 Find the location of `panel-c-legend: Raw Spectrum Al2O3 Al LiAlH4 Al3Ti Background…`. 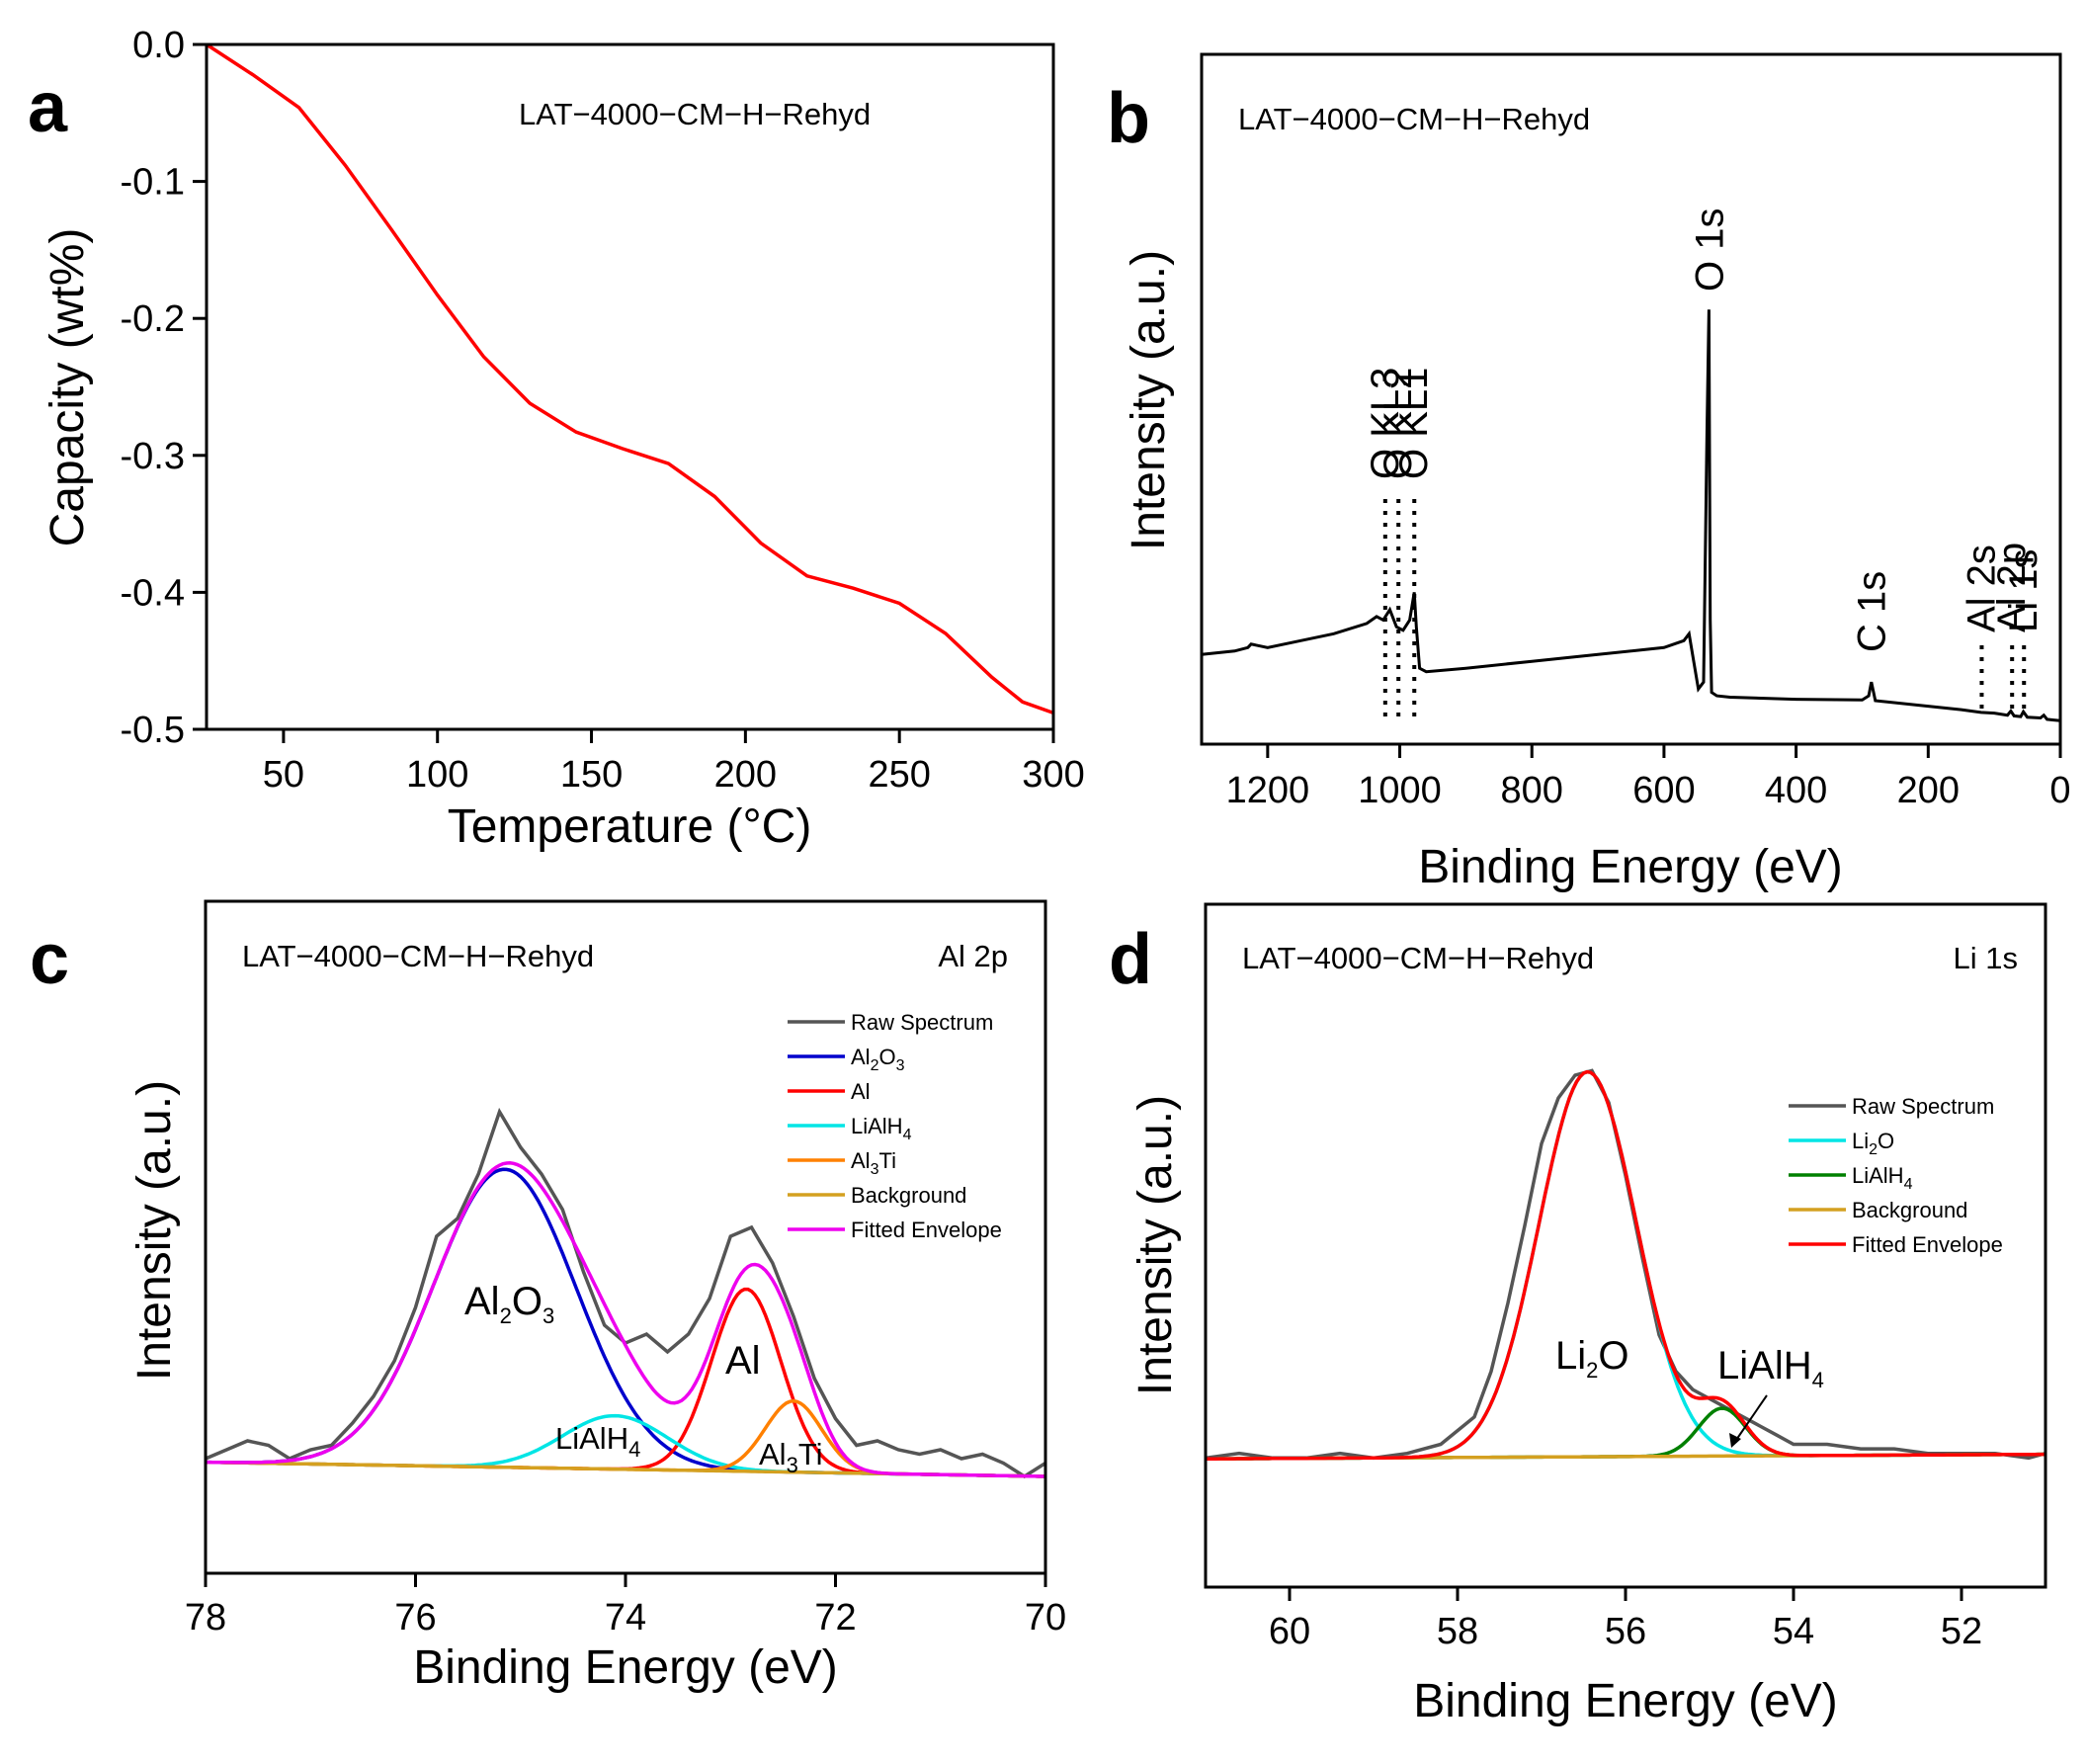

panel-c-legend: Raw Spectrum Al2O3 Al LiAlH4 Al3Ti Background… is located at coordinates (895, 1126).